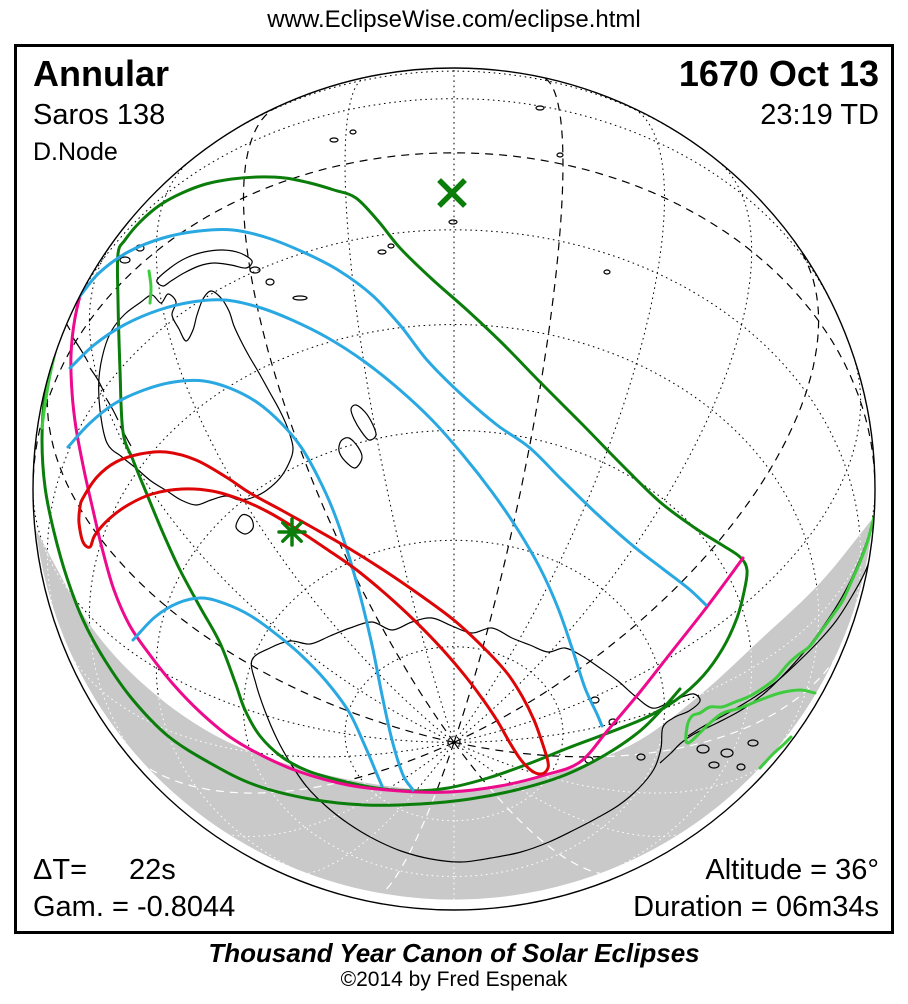 The width and height of the screenshot is (908, 1004). What do you see at coordinates (134, 907) in the screenshot?
I see `gamma-value: Gam. = -0.8044` at bounding box center [134, 907].